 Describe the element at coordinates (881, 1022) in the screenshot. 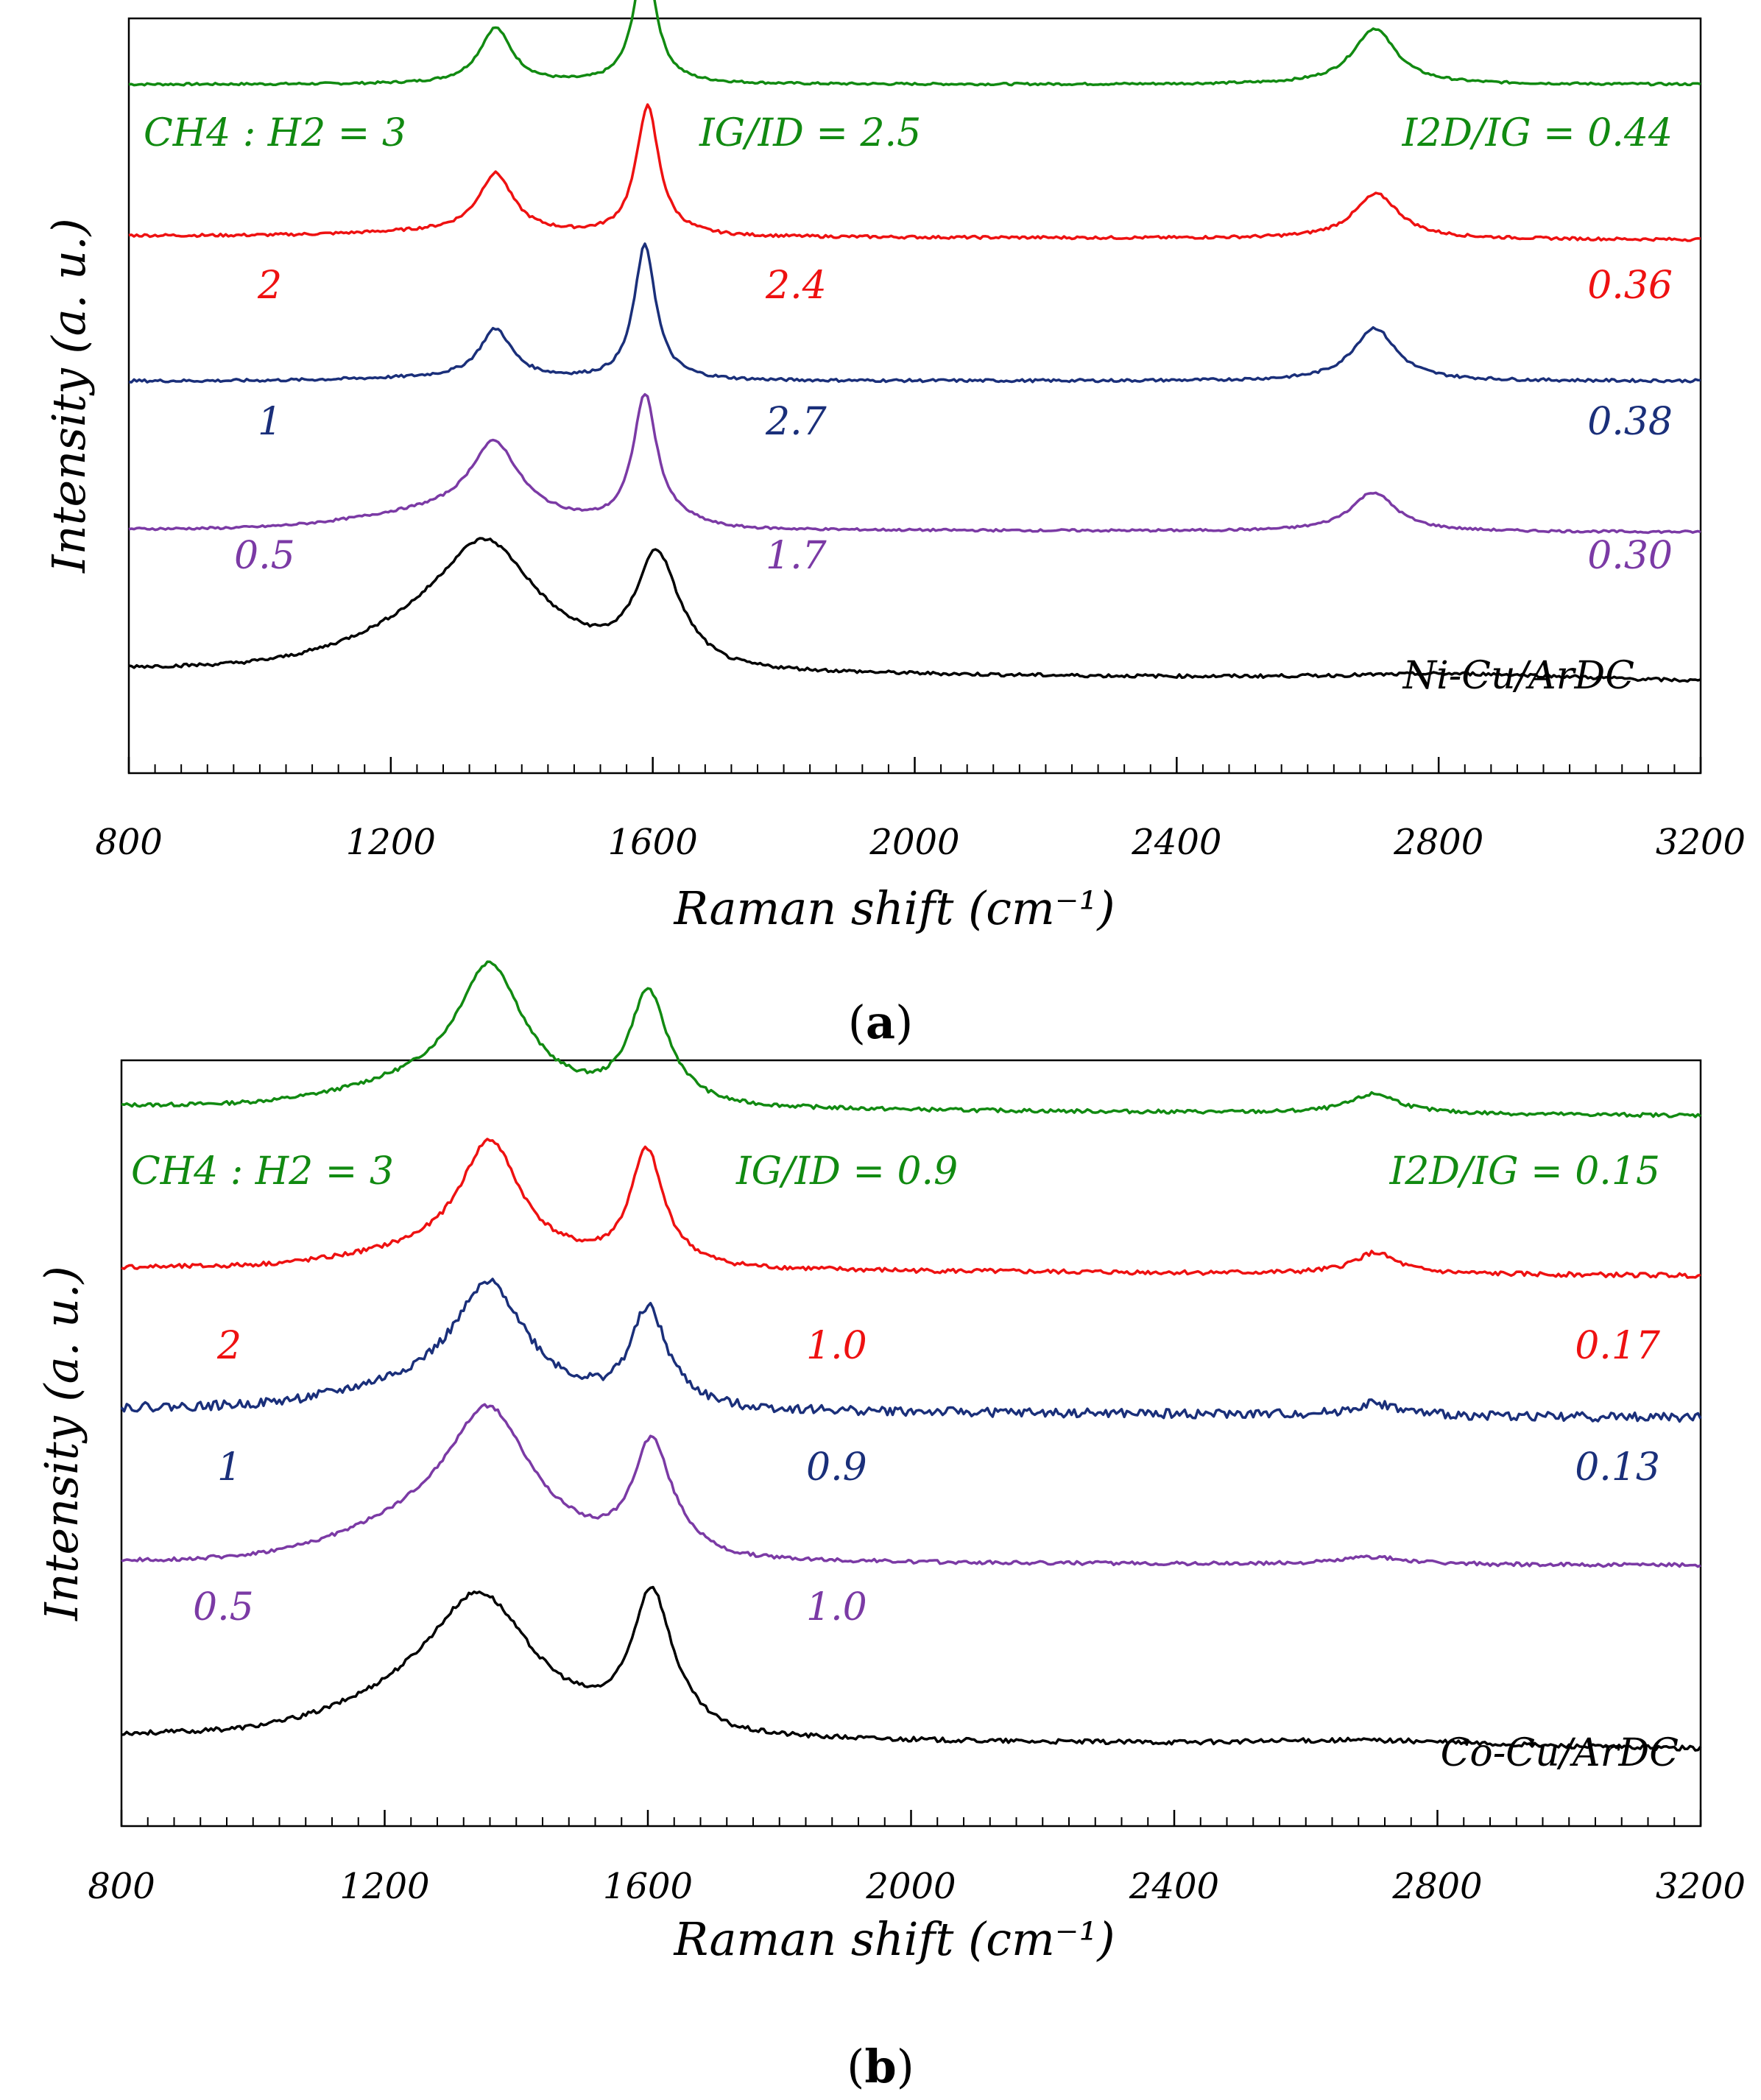

I see `caption-a: (a)` at that location.